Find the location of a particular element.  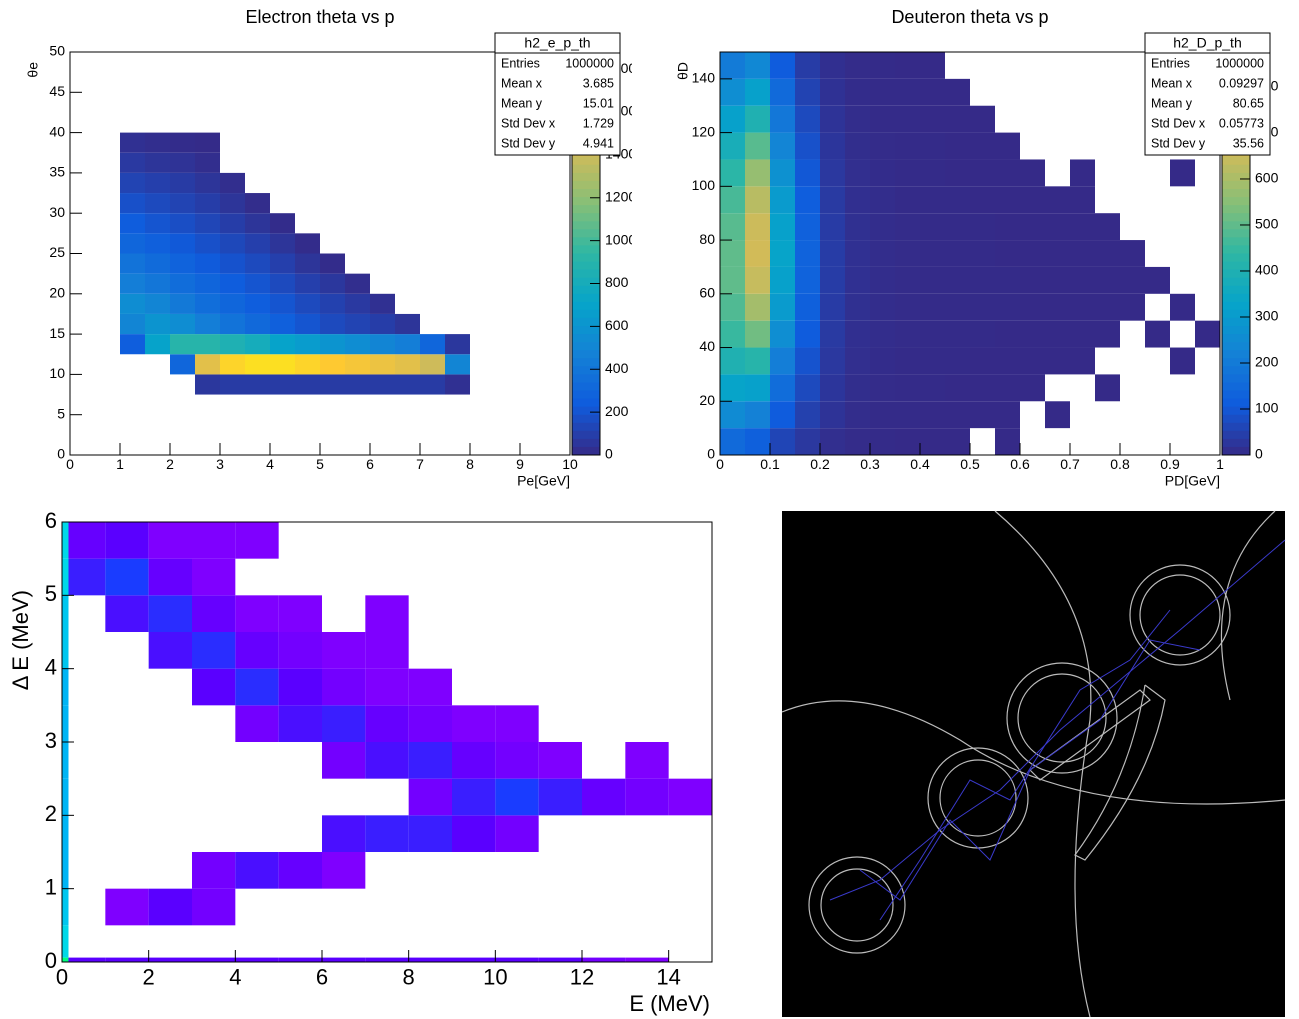

y-tick-label: 25 is located at coordinates (57, 252).